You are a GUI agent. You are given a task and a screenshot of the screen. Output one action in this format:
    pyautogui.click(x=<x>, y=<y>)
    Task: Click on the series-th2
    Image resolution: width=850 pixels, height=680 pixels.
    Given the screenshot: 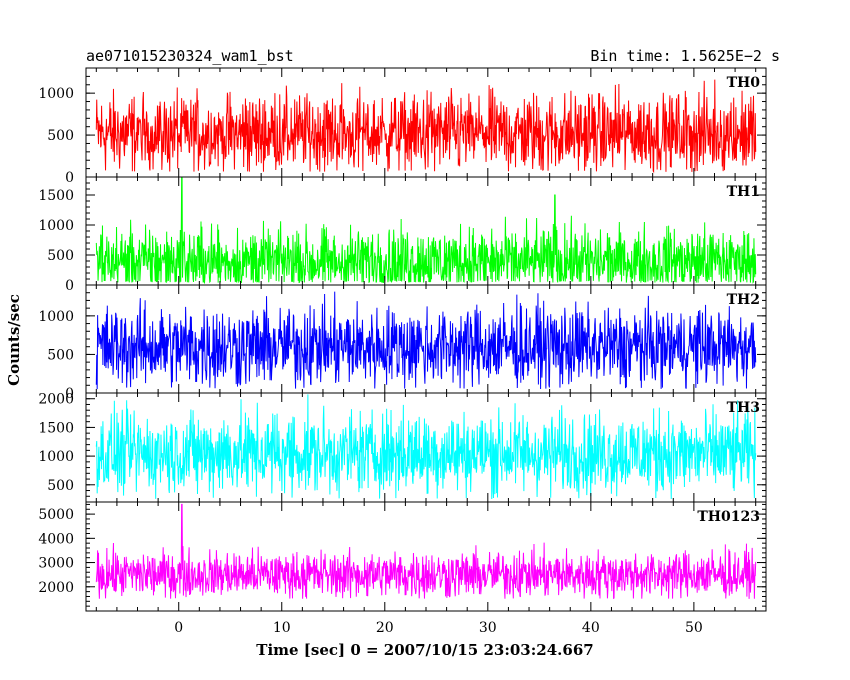 What is the action you would take?
    pyautogui.click(x=426, y=340)
    